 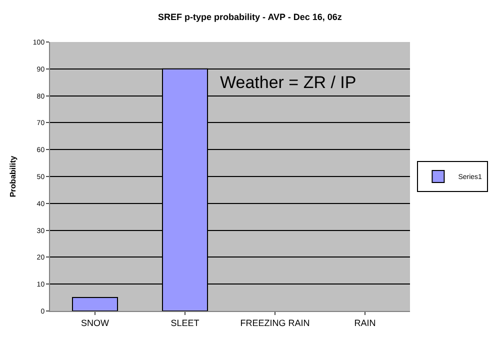 What do you see at coordinates (95, 323) in the screenshot?
I see `x-tick-label: SNOW` at bounding box center [95, 323].